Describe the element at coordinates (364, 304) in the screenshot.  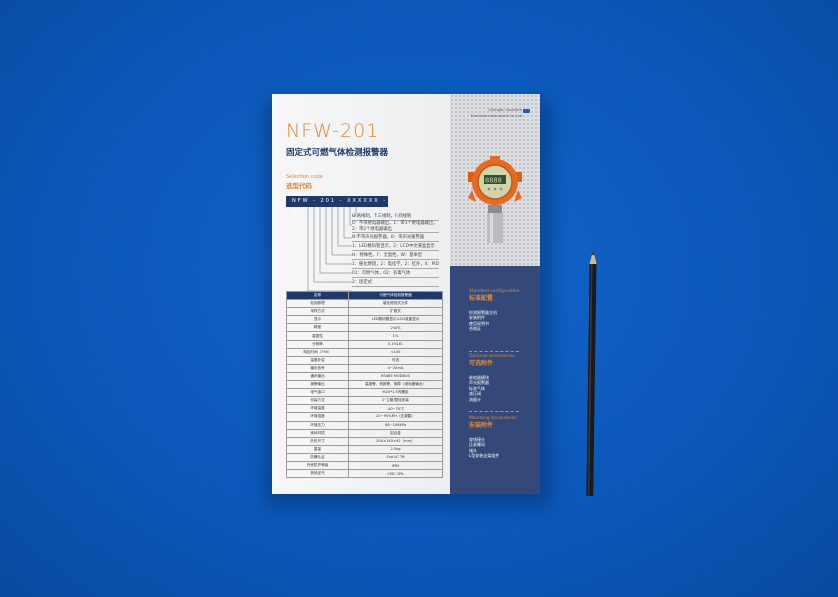
I see `spec-row: 检测原理 催化燃烧式元件` at that location.